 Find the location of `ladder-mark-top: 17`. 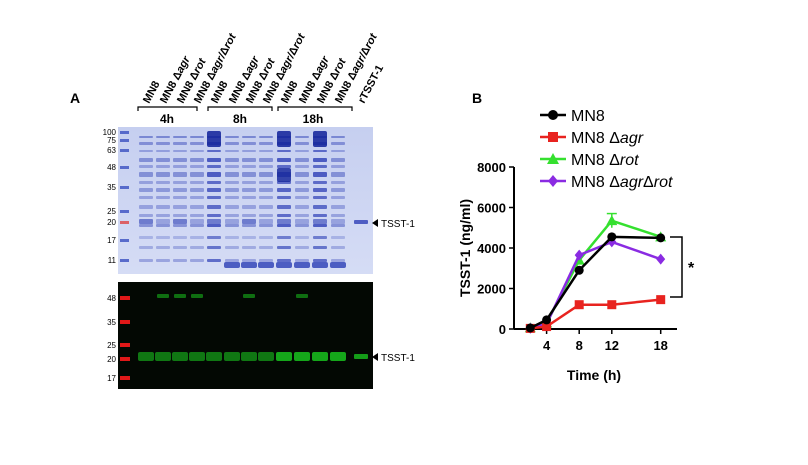

ladder-mark-top: 17 is located at coordinates (111, 240).